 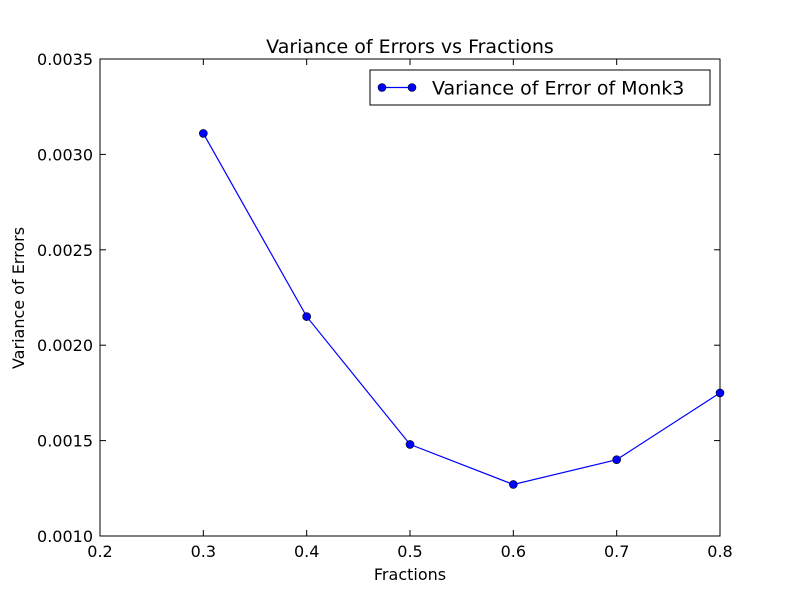 I want to click on x-tick-label: 0.6, so click(x=513, y=551).